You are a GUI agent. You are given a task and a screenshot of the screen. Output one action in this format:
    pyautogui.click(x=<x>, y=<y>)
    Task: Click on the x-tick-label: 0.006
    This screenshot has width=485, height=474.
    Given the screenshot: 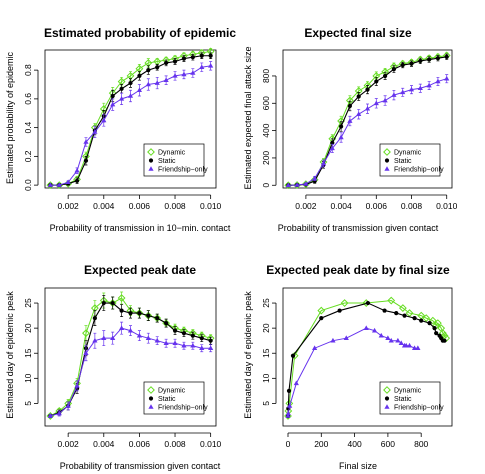 What is the action you would take?
    pyautogui.click(x=140, y=206)
    